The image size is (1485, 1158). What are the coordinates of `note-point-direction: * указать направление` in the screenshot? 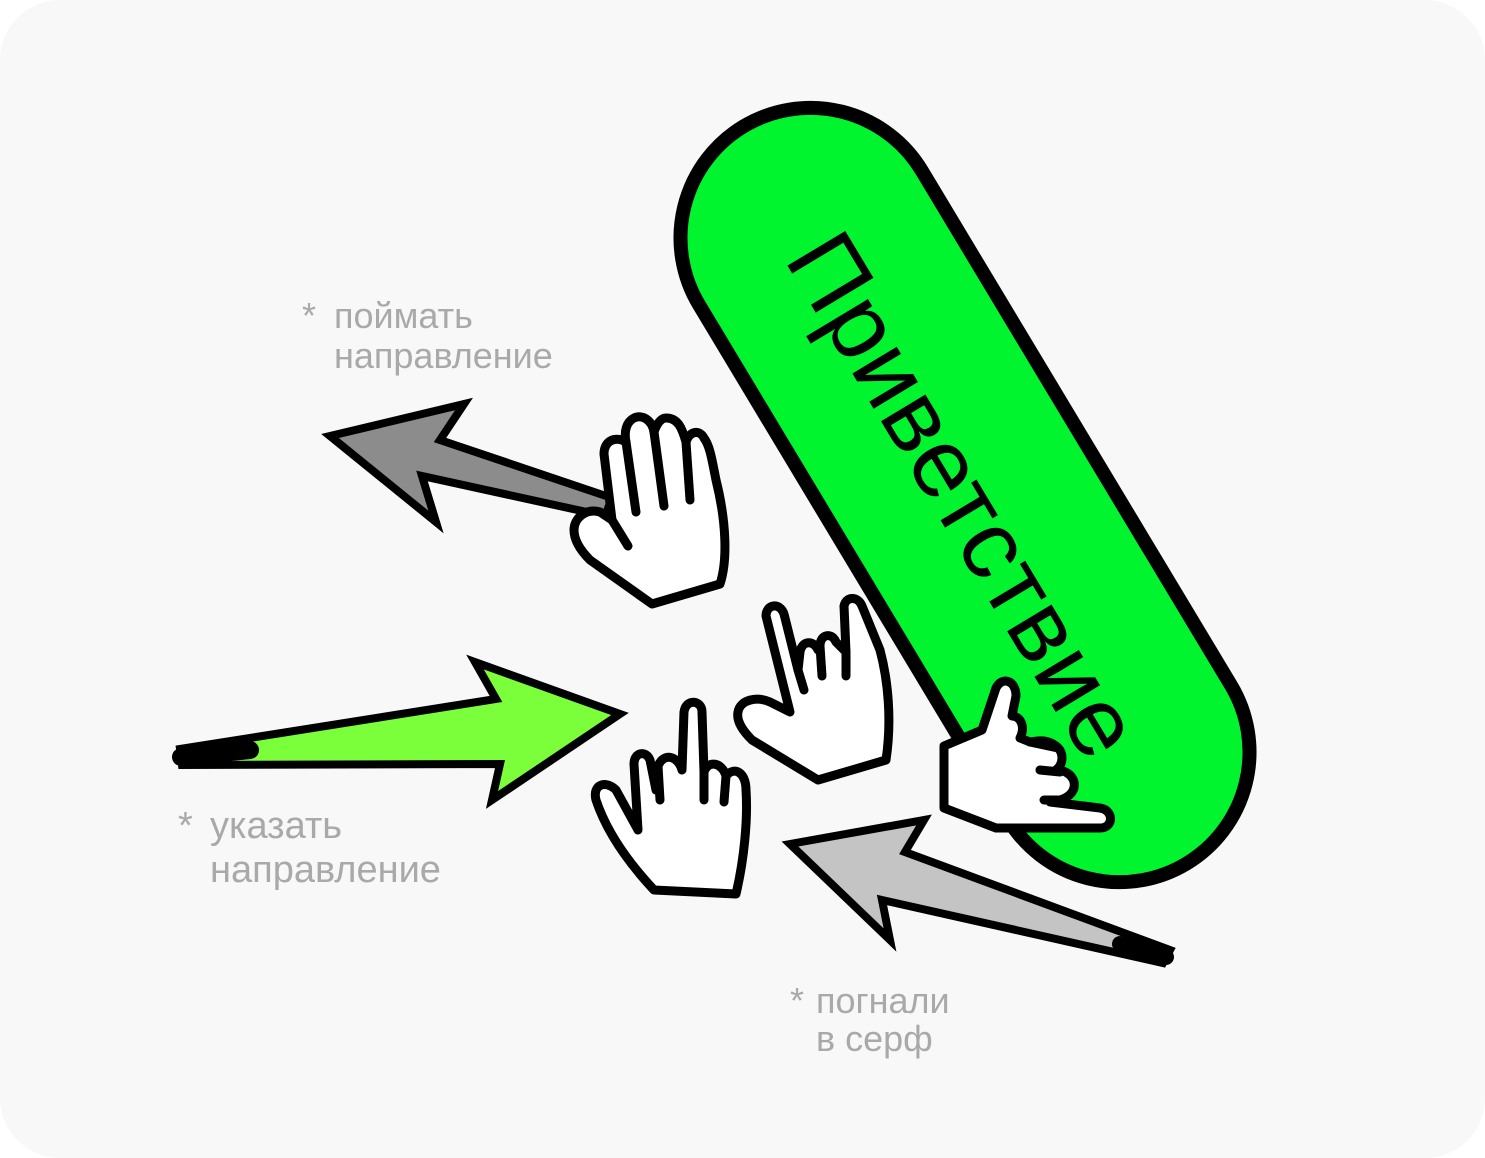 It's located at (309, 848).